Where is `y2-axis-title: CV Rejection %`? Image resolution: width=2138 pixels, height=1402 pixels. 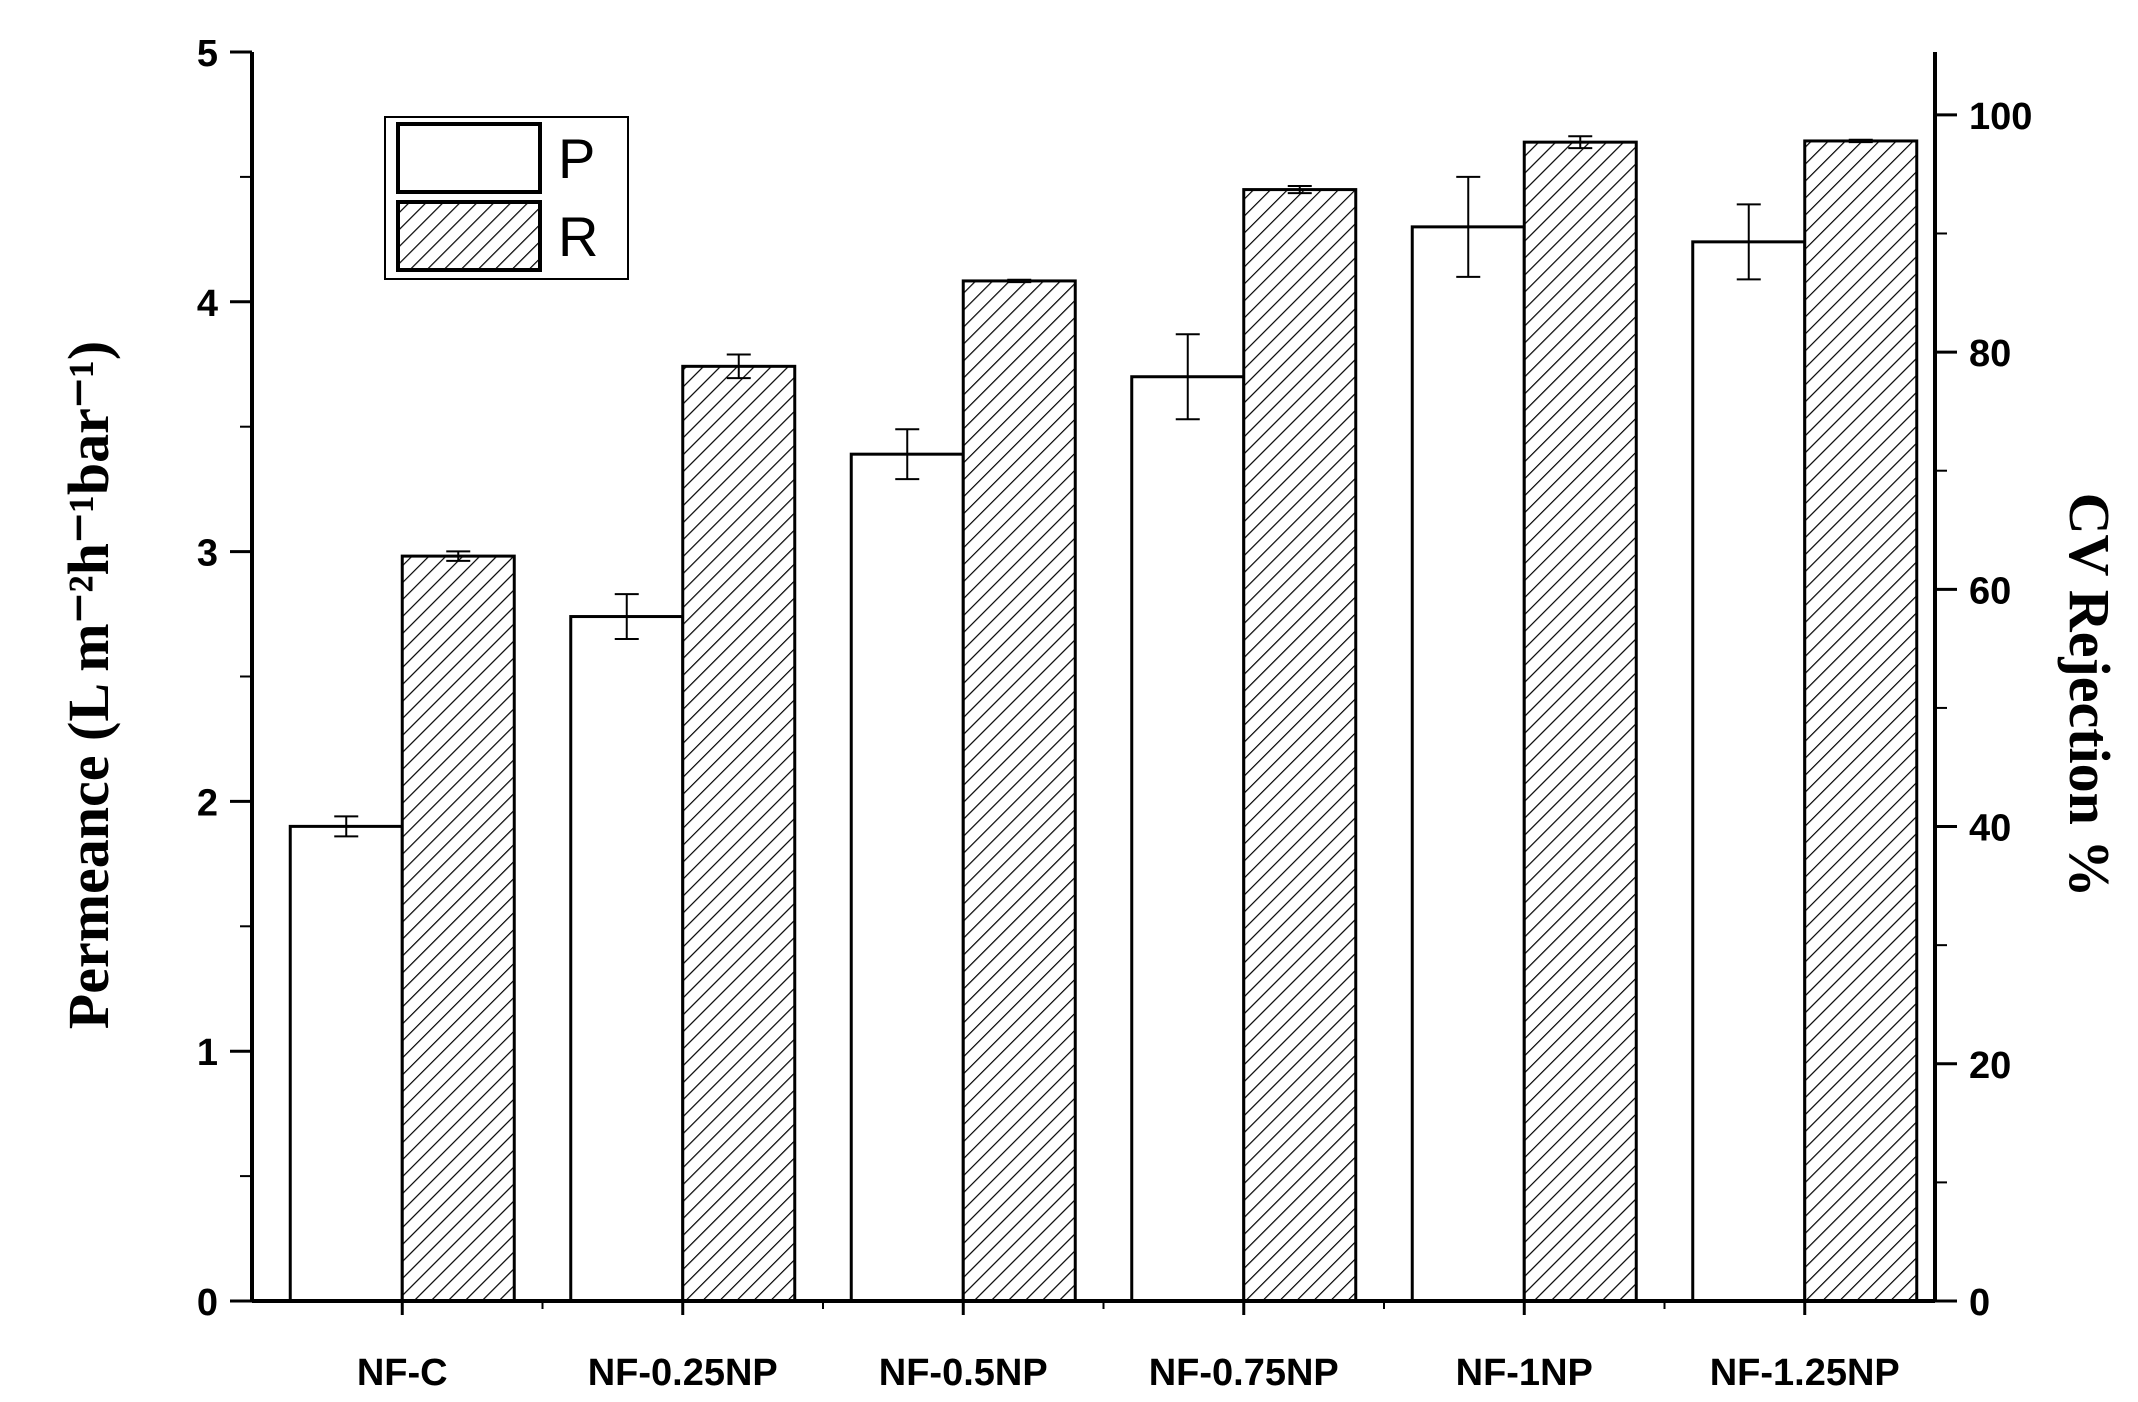 y2-axis-title: CV Rejection % is located at coordinates (2089, 695).